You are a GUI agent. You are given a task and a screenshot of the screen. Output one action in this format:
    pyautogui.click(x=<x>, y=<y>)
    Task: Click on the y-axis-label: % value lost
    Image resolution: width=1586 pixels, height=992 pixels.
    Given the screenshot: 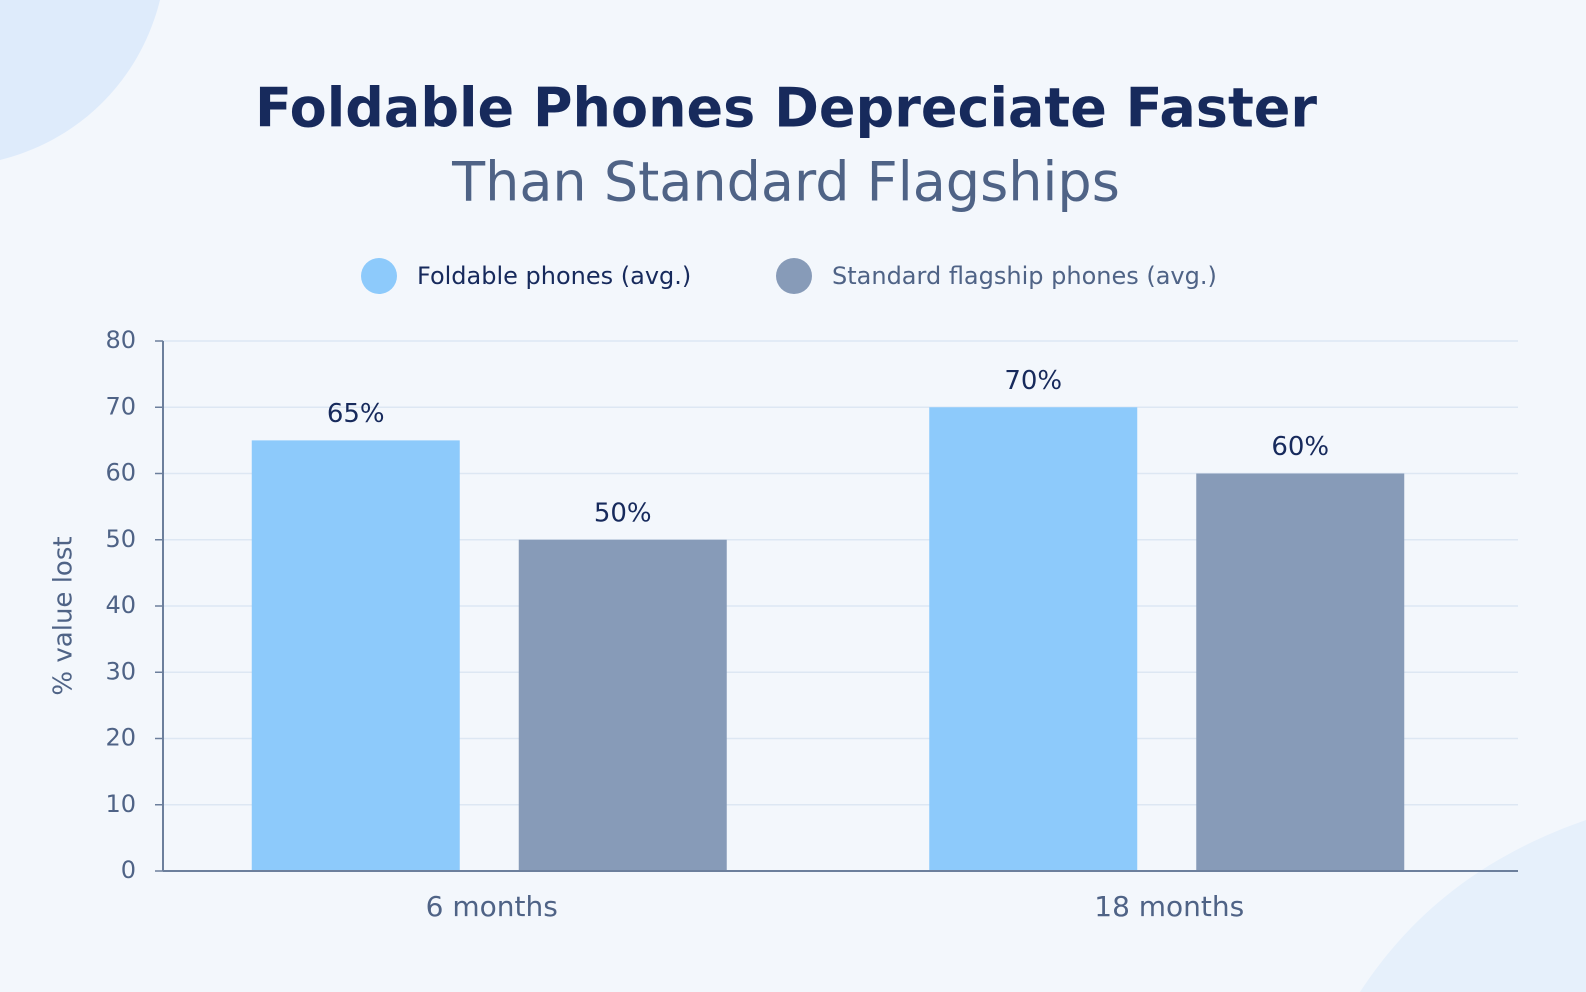 What is the action you would take?
    pyautogui.click(x=64, y=615)
    